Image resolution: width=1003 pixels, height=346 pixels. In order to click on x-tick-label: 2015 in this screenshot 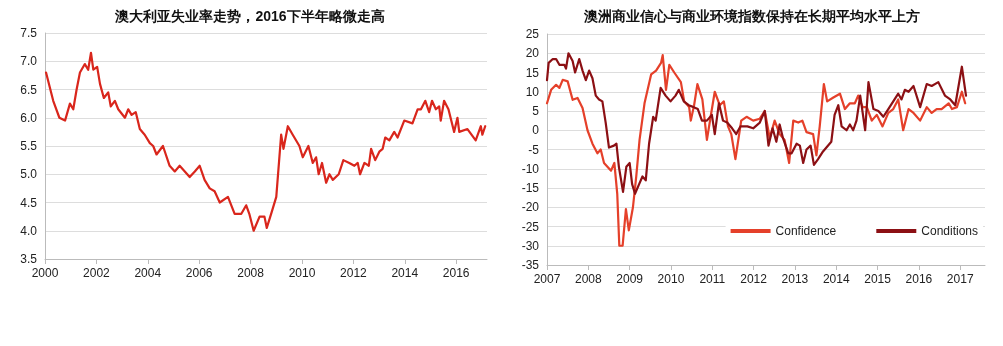, I will do `click(878, 279)`.